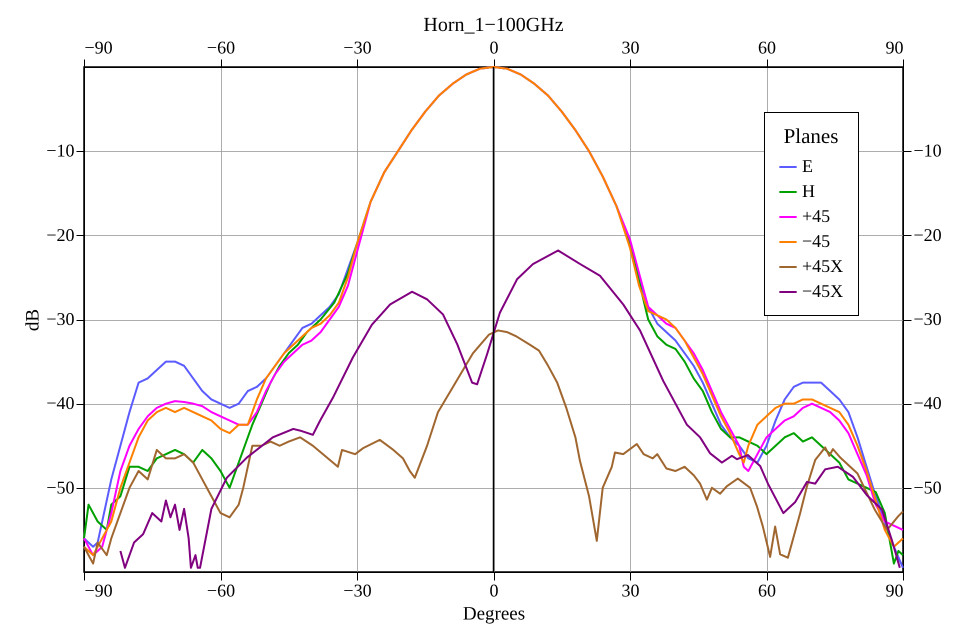  I want to click on legend-label: E, so click(807, 166).